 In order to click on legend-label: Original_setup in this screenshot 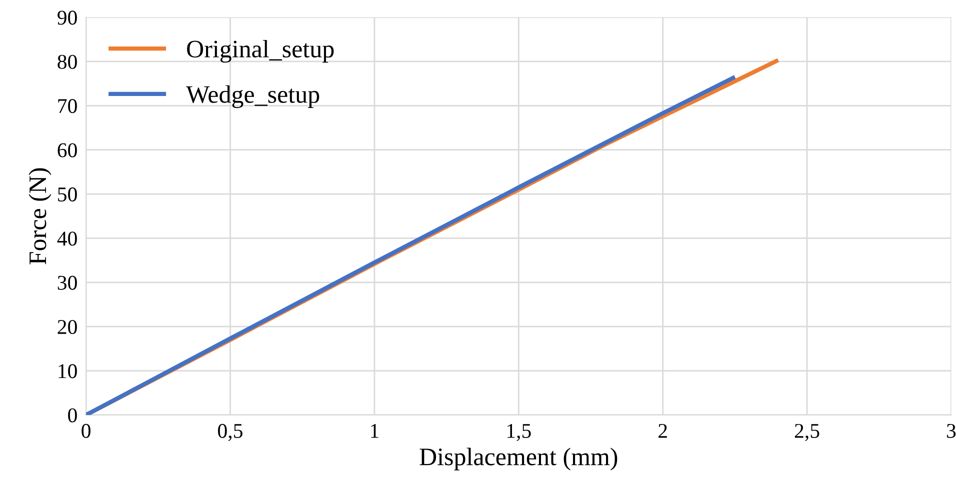, I will do `click(260, 51)`.